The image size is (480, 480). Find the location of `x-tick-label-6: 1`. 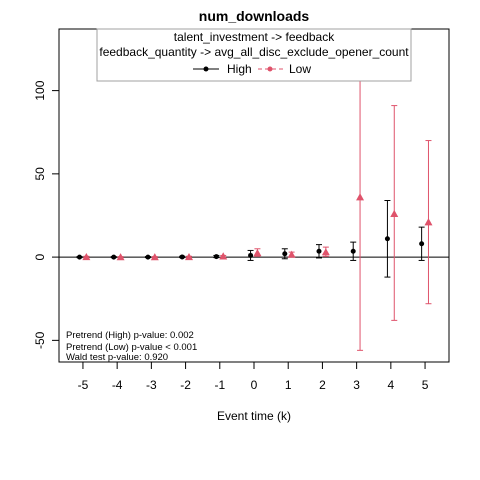

x-tick-label-6: 1 is located at coordinates (288, 385).